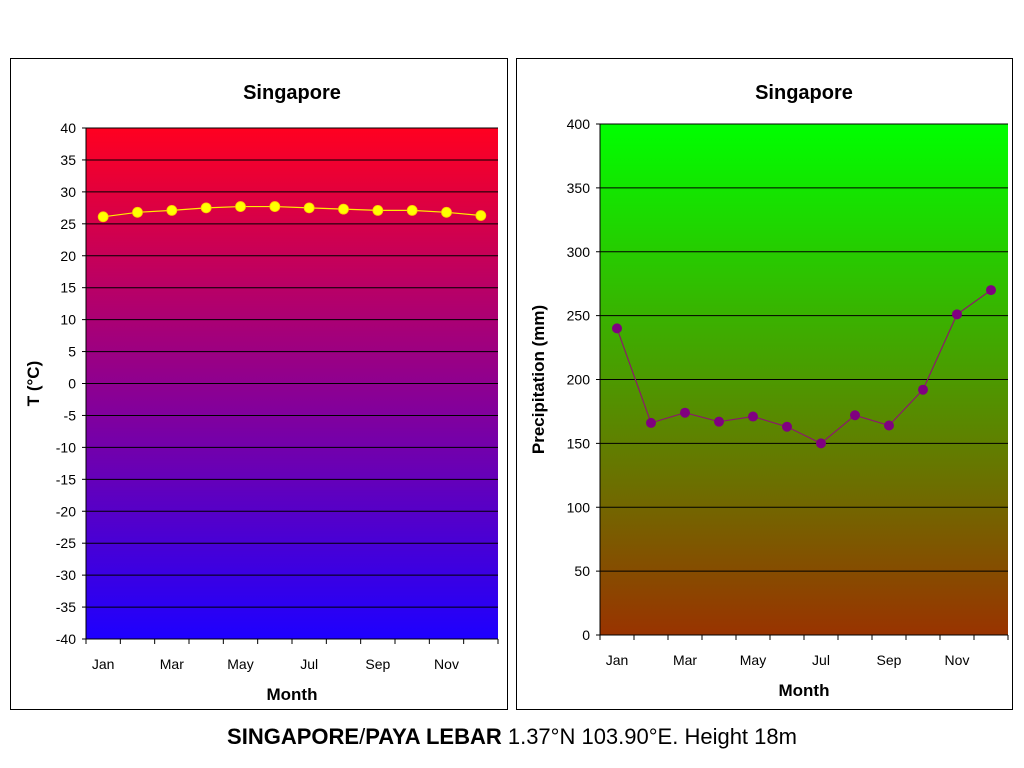 The width and height of the screenshot is (1024, 768). What do you see at coordinates (579, 443) in the screenshot?
I see `y-tick-label: 150` at bounding box center [579, 443].